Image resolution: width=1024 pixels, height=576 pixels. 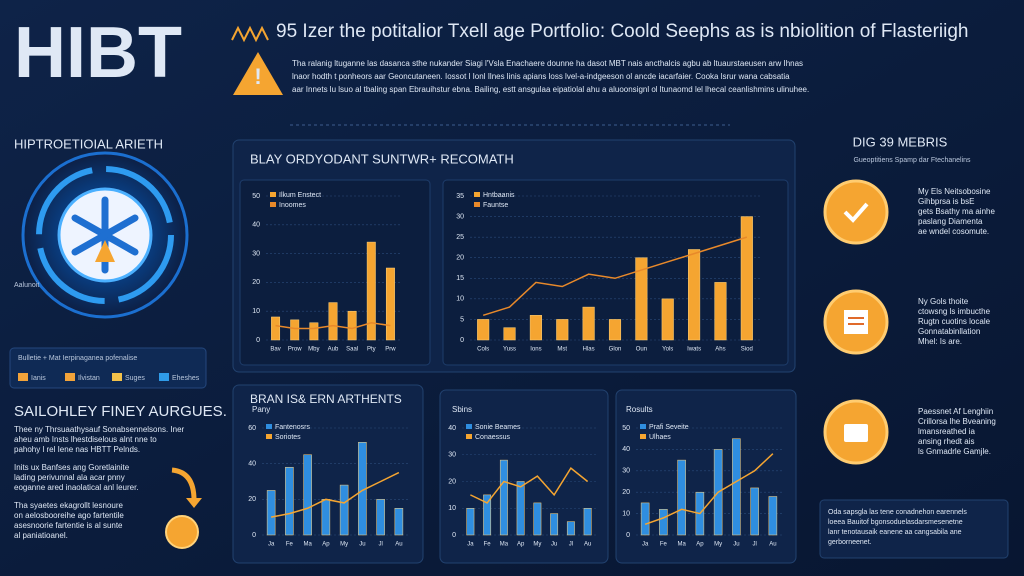 What do you see at coordinates (382, 158) in the screenshot?
I see `section-title: BLAY ORDYODANT SUNTWR+ RECOMATH` at bounding box center [382, 158].